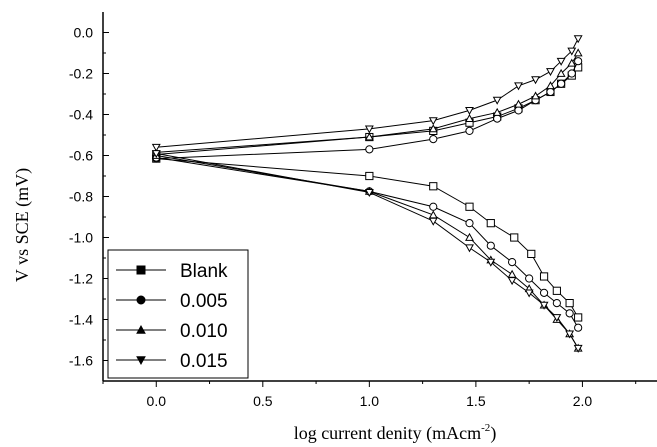 The width and height of the screenshot is (657, 447). I want to click on x-tick-label: 0.0, so click(157, 401).